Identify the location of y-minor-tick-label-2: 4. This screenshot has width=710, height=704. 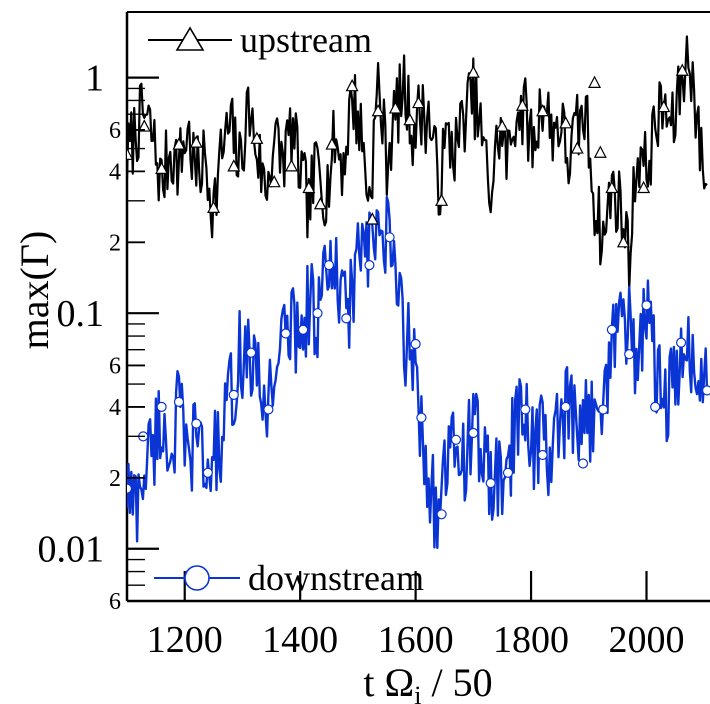
(115, 408).